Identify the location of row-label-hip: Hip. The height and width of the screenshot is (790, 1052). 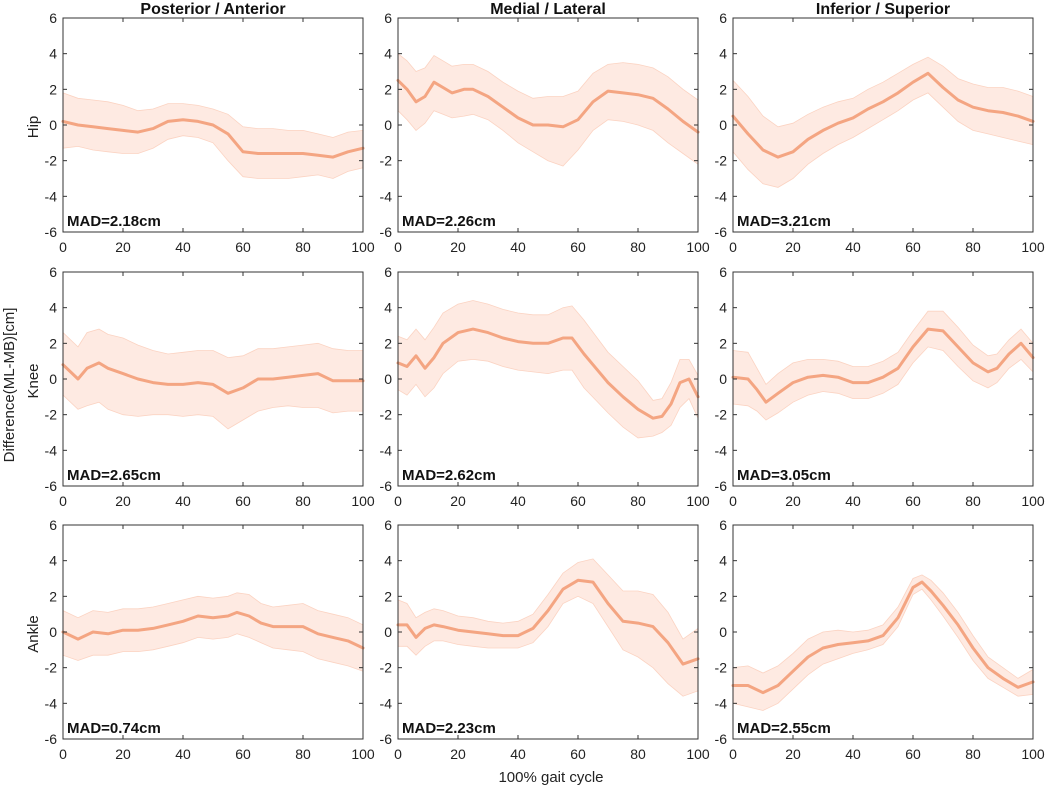
(33, 127).